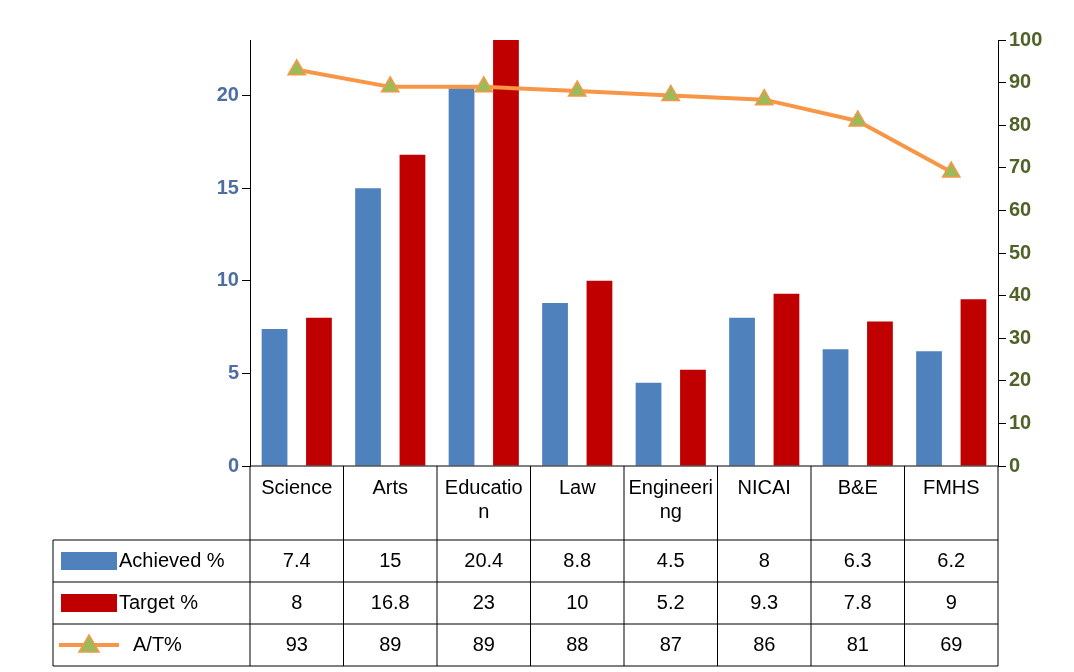 The image size is (1074, 672). I want to click on y2-tick-label: 0, so click(1015, 464).